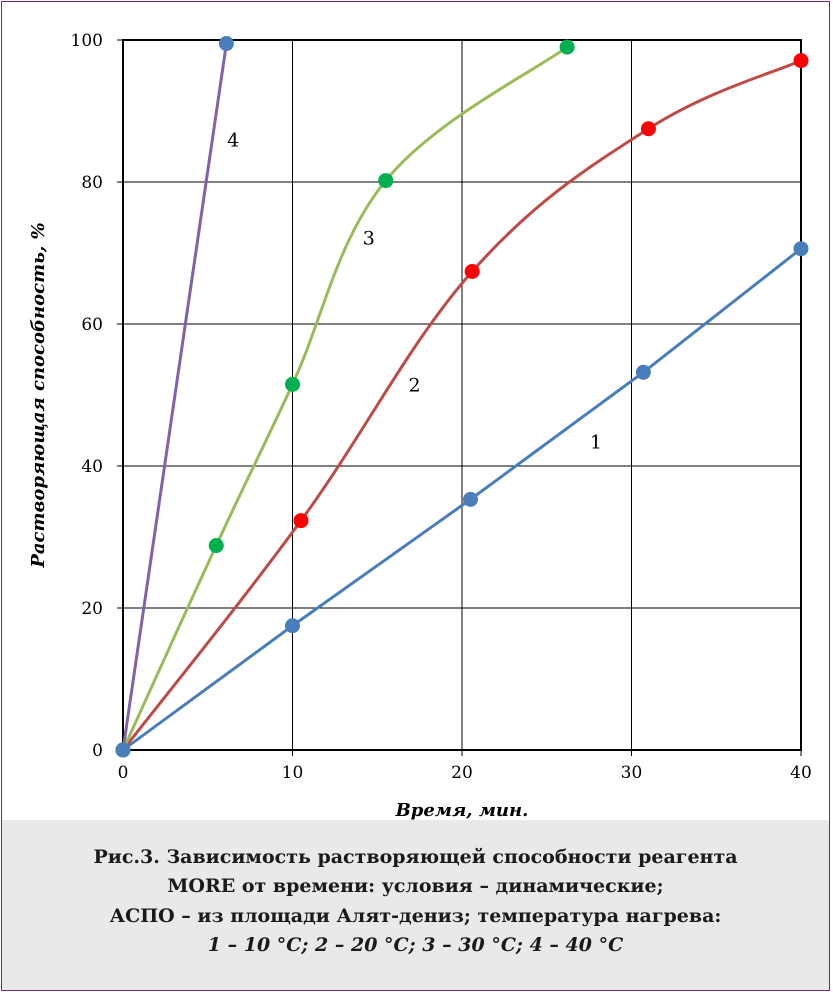 The image size is (833, 994). I want to click on series-label-2: 2, so click(414, 385).